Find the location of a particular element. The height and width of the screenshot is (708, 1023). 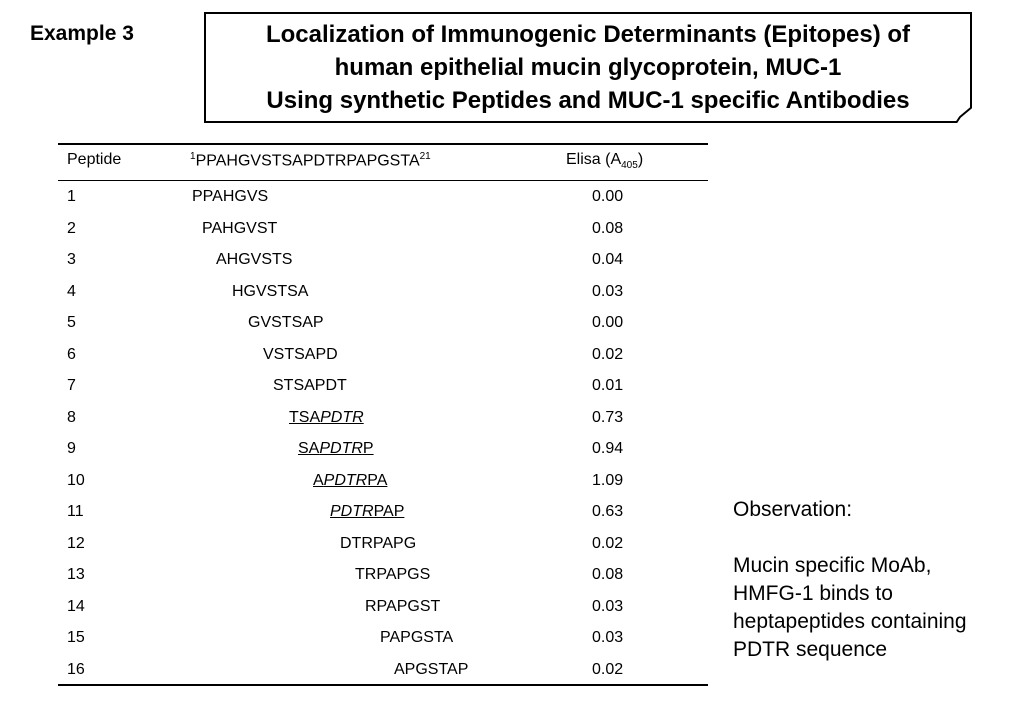

header-elisa-text: Elisa (A is located at coordinates (594, 159).